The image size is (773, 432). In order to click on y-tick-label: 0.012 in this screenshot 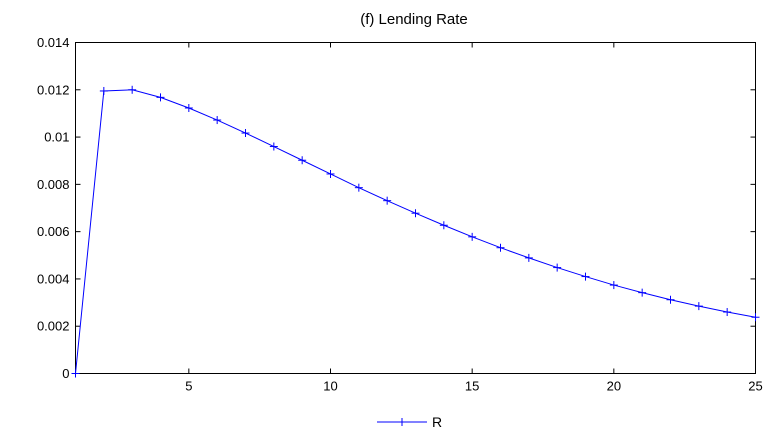, I will do `click(53, 89)`.